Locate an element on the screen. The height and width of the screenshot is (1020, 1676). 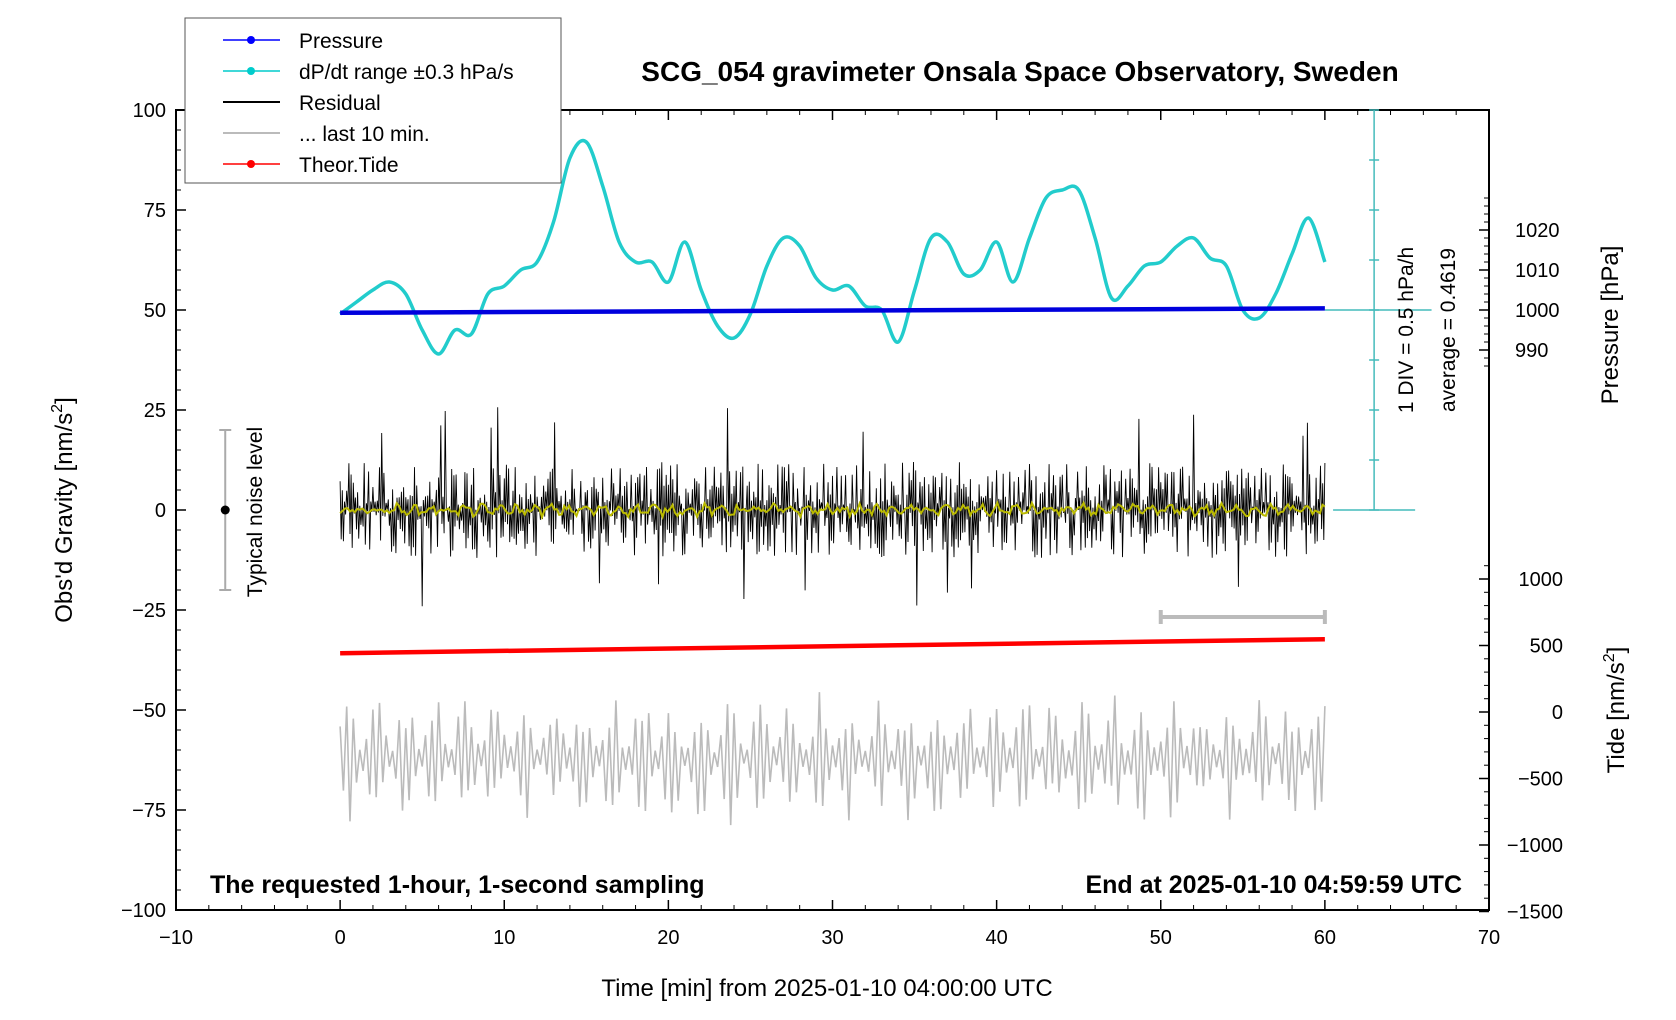
scale-label-div: 1 DIV = 0.5 hPa/h is located at coordinates (1406, 330).